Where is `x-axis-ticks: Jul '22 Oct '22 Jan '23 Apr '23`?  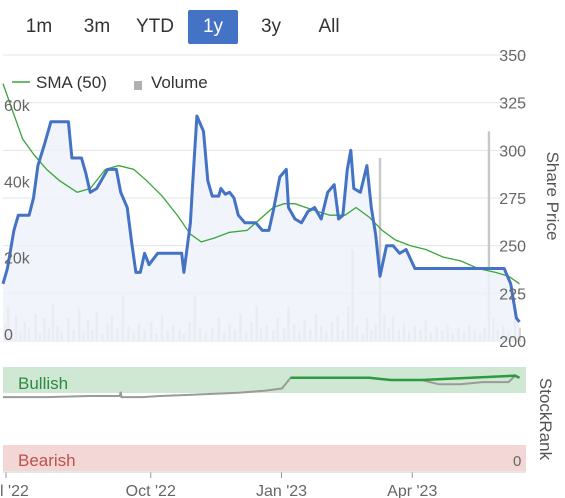
x-axis-ticks: Jul '22 Oct '22 Jan '23 Apr '23 is located at coordinates (263, 484).